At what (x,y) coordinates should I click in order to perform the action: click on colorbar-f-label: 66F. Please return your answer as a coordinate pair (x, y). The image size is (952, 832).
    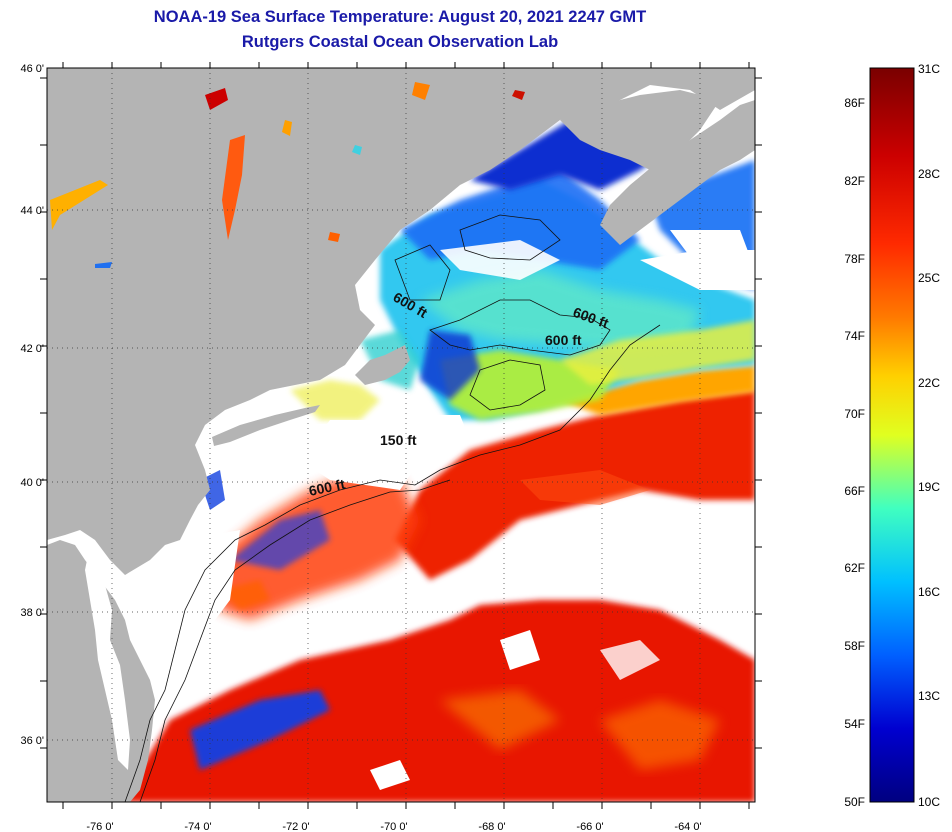
    Looking at the image, I should click on (854, 491).